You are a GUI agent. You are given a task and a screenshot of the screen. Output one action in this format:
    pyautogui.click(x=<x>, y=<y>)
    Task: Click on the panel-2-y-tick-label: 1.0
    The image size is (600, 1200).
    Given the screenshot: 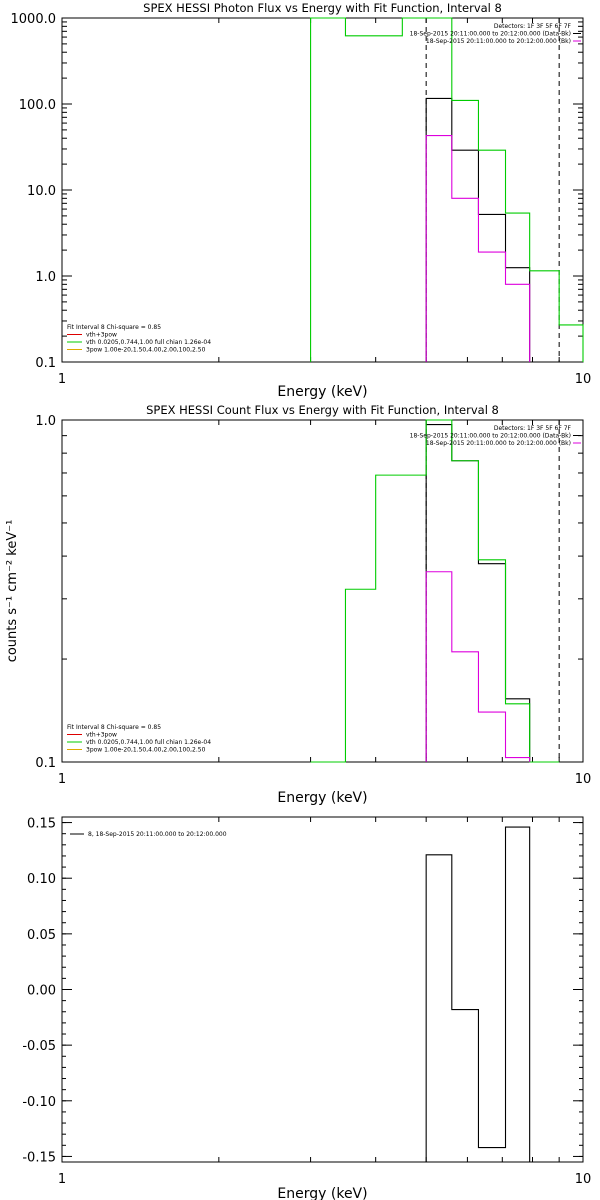 What is the action you would take?
    pyautogui.click(x=45, y=421)
    